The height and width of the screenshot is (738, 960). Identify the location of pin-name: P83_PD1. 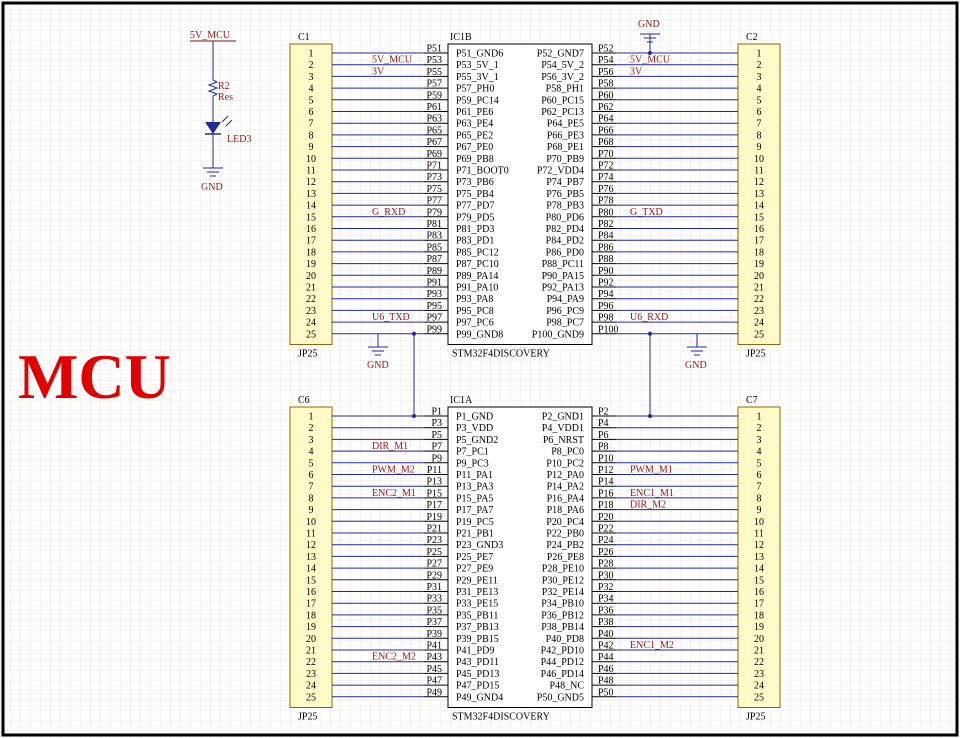
(475, 241).